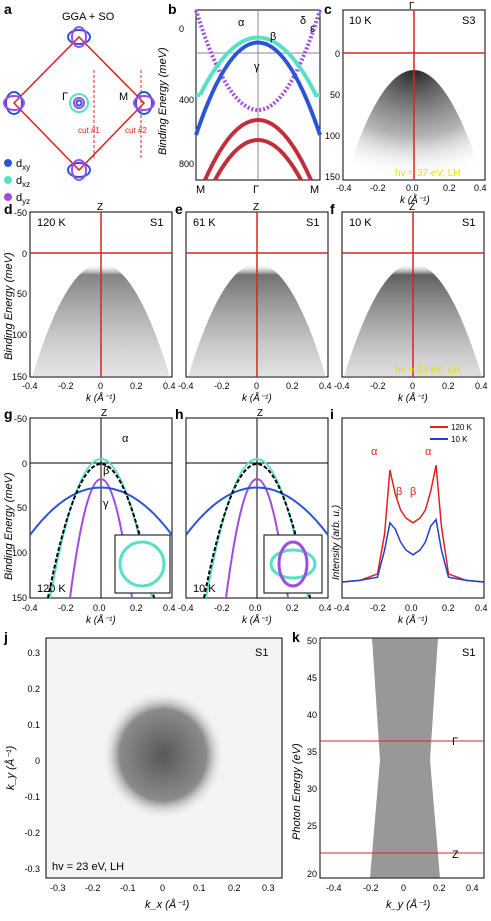  What do you see at coordinates (66, 608) in the screenshot?
I see `g-xtick: -0.2` at bounding box center [66, 608].